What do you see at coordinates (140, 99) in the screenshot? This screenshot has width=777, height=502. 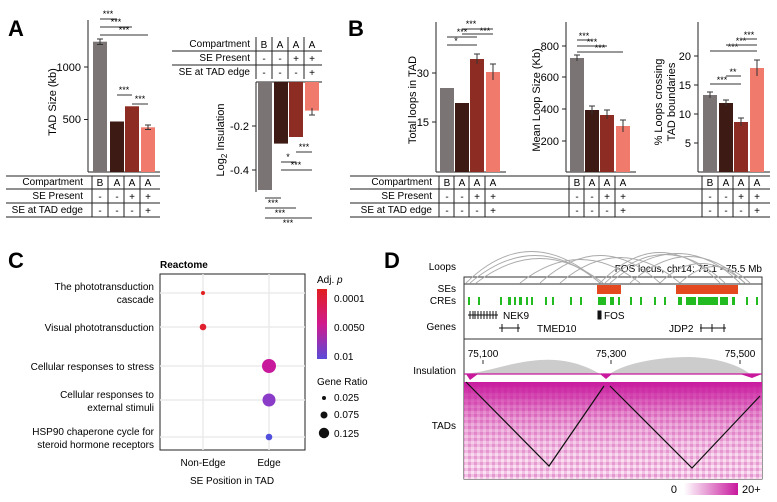 I see `sig-label-a1-5: ***` at bounding box center [140, 99].